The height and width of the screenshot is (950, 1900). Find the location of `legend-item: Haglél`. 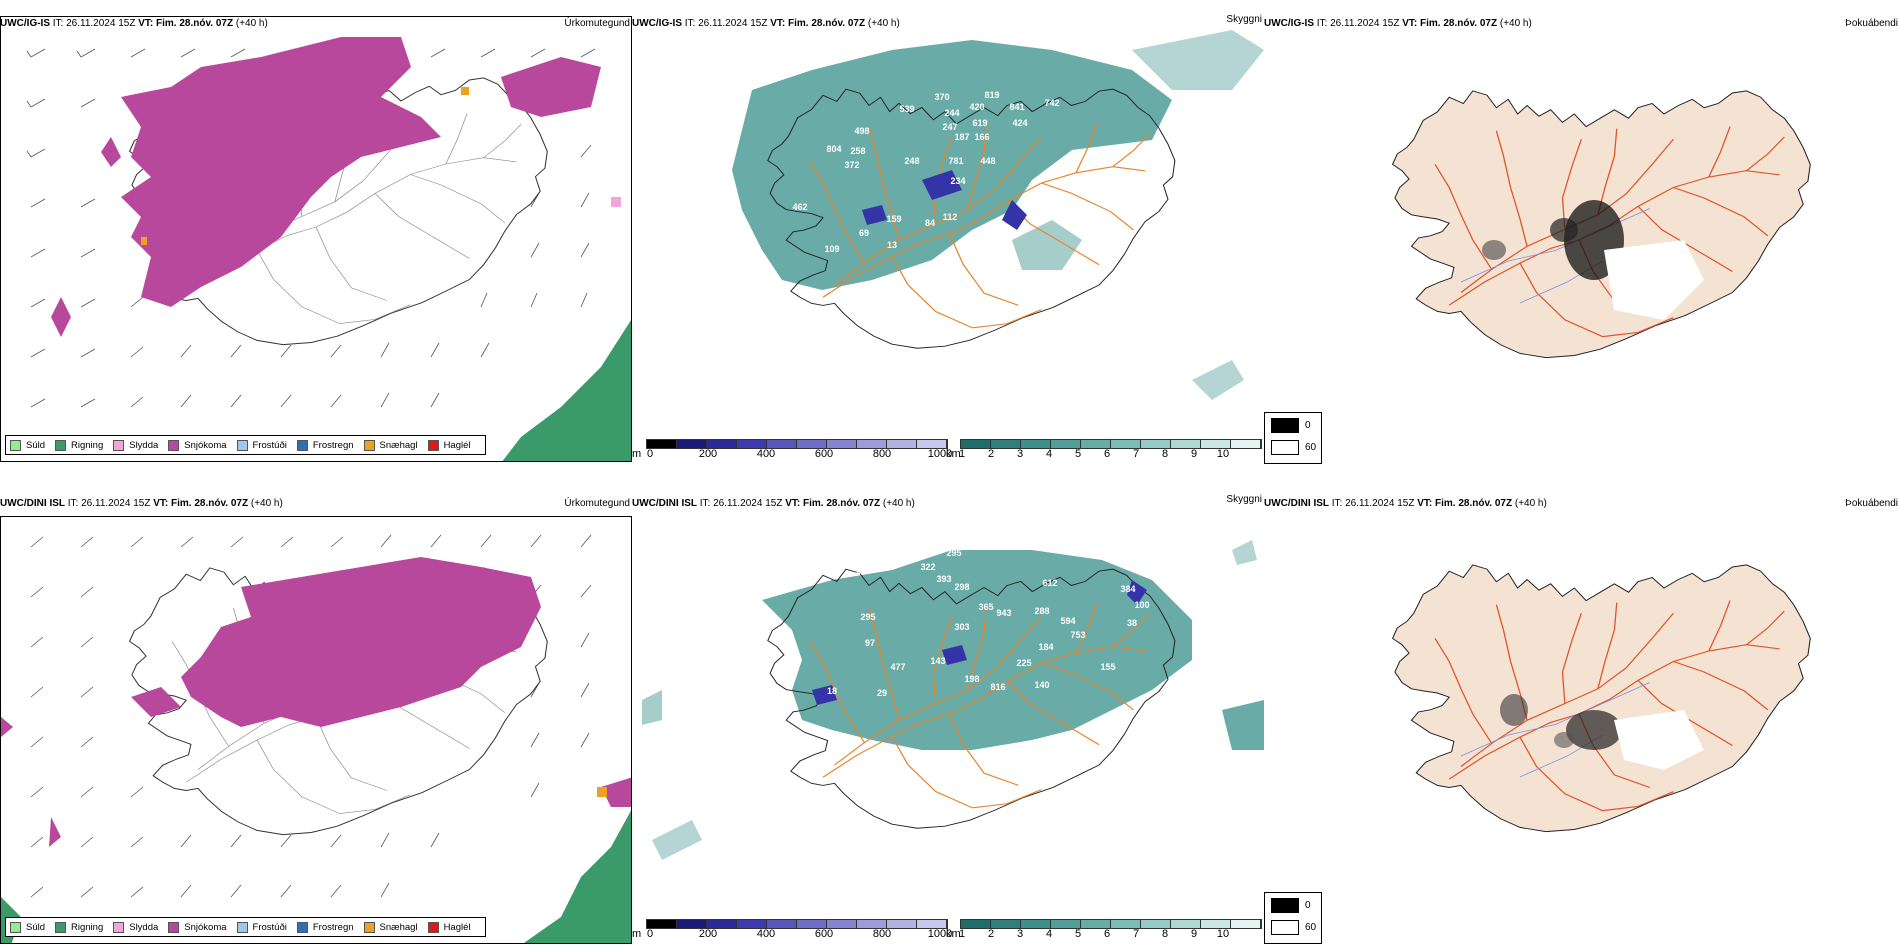

legend-item: Haglél is located at coordinates (449, 927).